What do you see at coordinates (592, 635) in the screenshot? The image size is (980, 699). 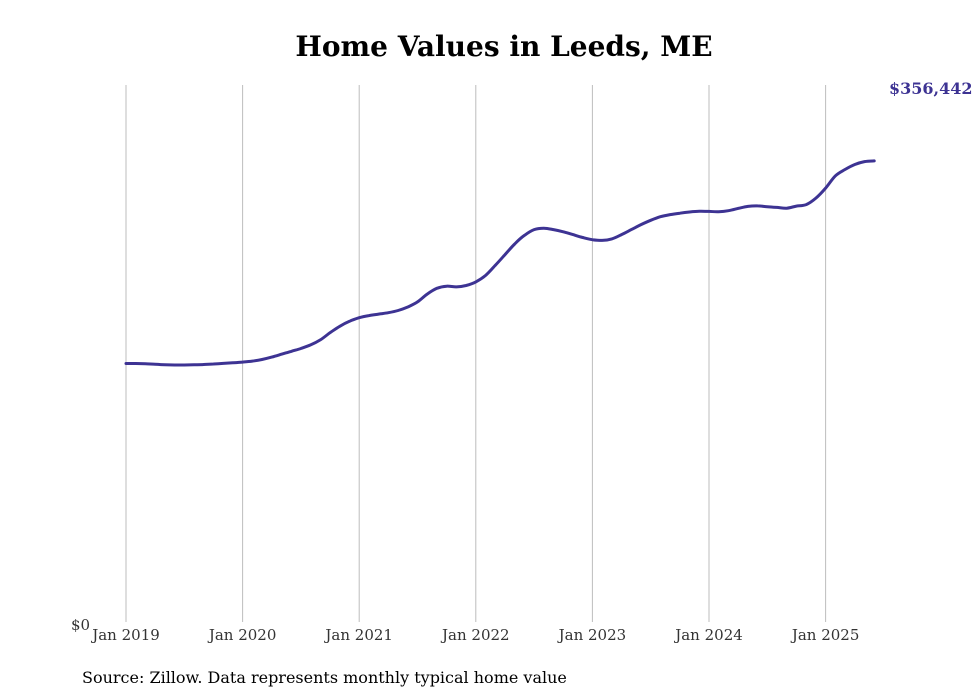 I see `x-tick-label: Jan 2023` at bounding box center [592, 635].